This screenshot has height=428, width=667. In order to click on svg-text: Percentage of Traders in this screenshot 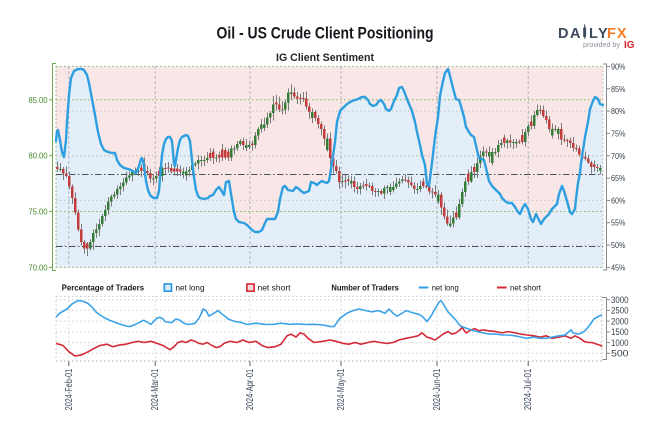, I will do `click(103, 288)`.